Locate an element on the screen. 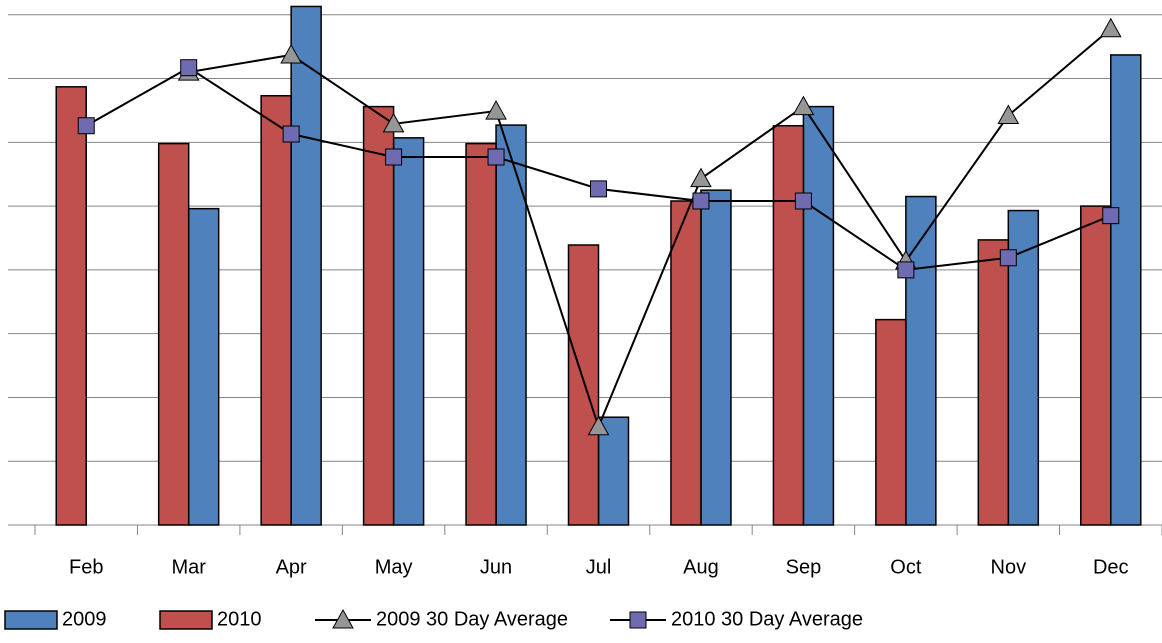 The image size is (1162, 643). legend-label: 2009 is located at coordinates (84, 619).